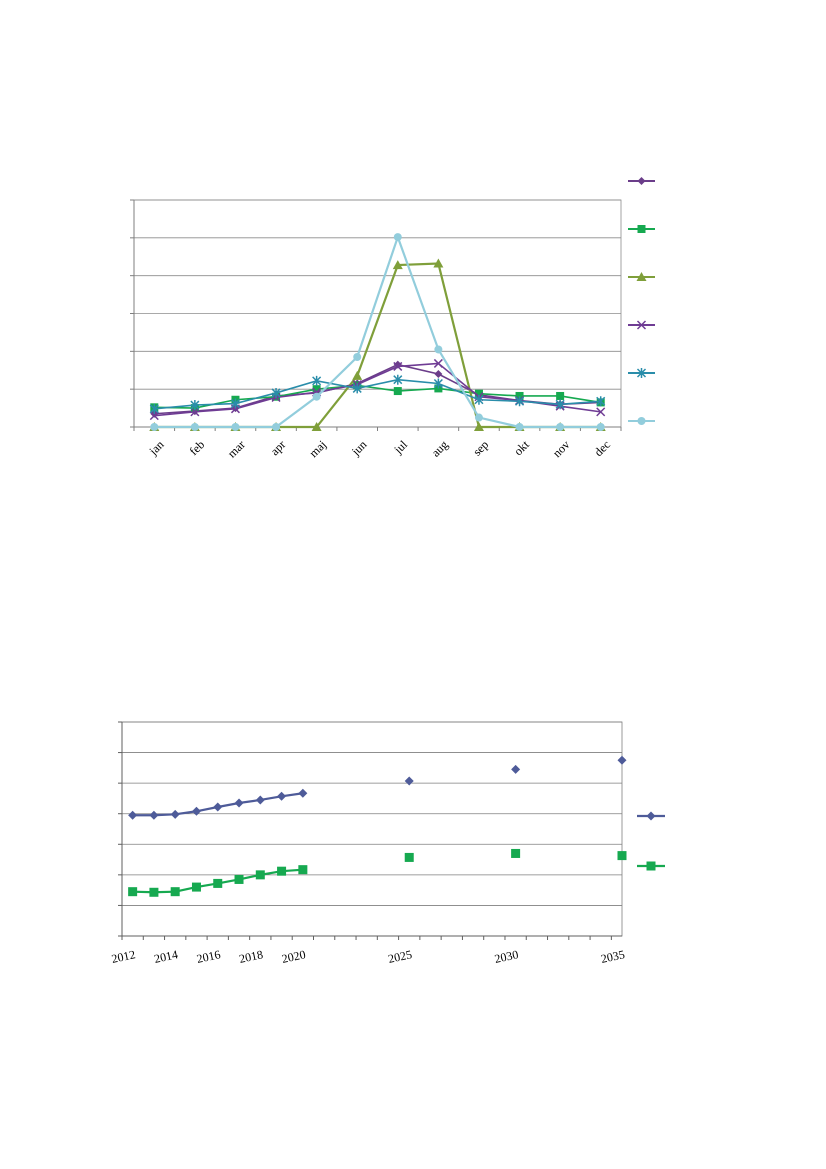  Describe the element at coordinates (166, 956) in the screenshot. I see `chart2-x-tick-label: 2014` at that location.